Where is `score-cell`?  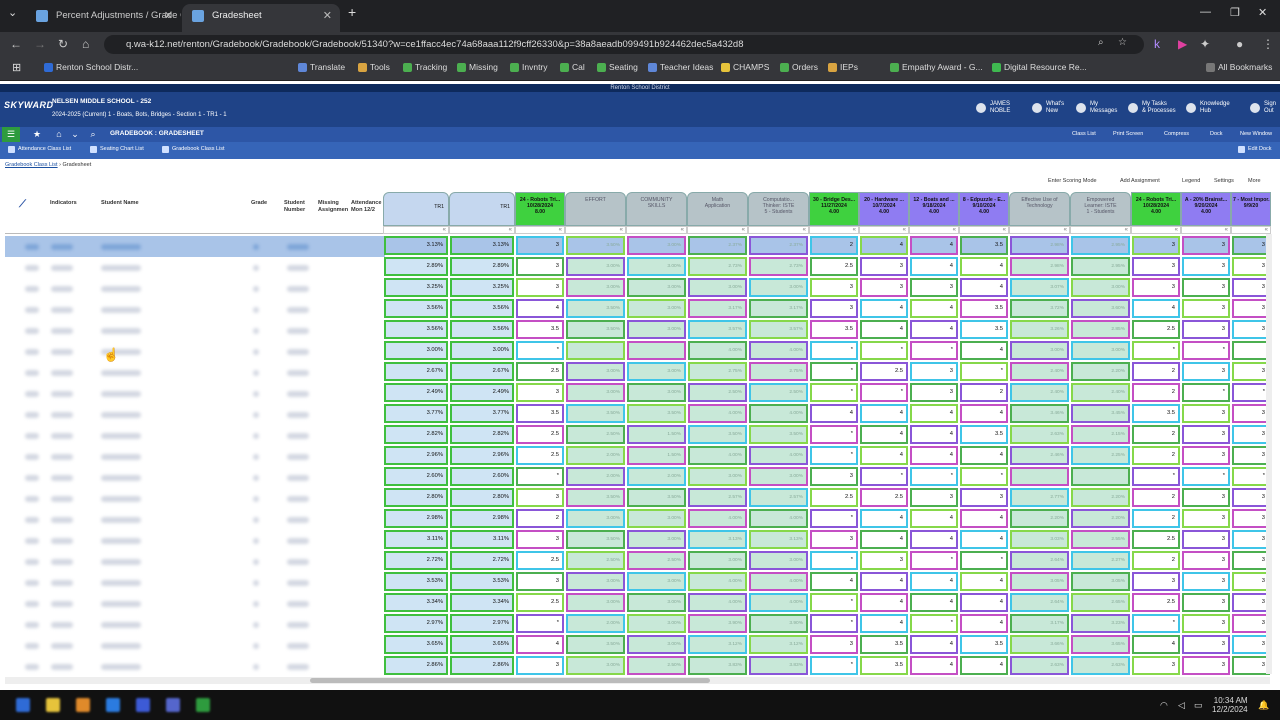 score-cell is located at coordinates (656, 350).